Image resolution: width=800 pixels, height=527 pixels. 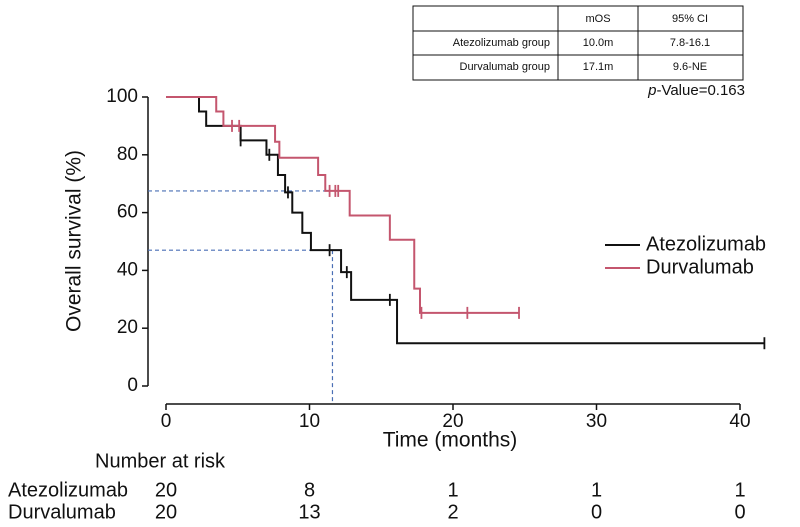 What do you see at coordinates (74, 241) in the screenshot?
I see `y-axis-label: Overall survival (%)` at bounding box center [74, 241].